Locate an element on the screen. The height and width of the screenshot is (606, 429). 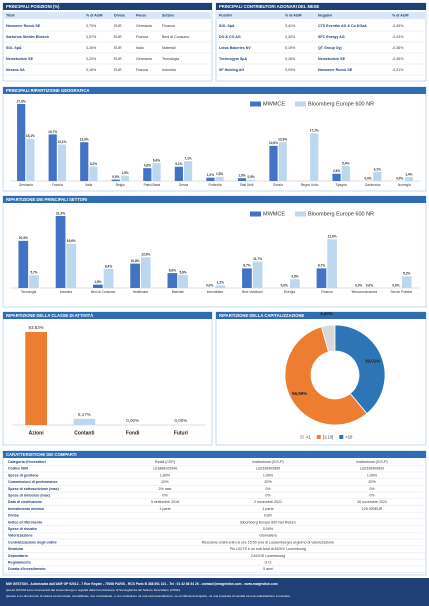
section-title: CARATTERISTICHE DEI COMPARTI is located at coordinates (41, 454).